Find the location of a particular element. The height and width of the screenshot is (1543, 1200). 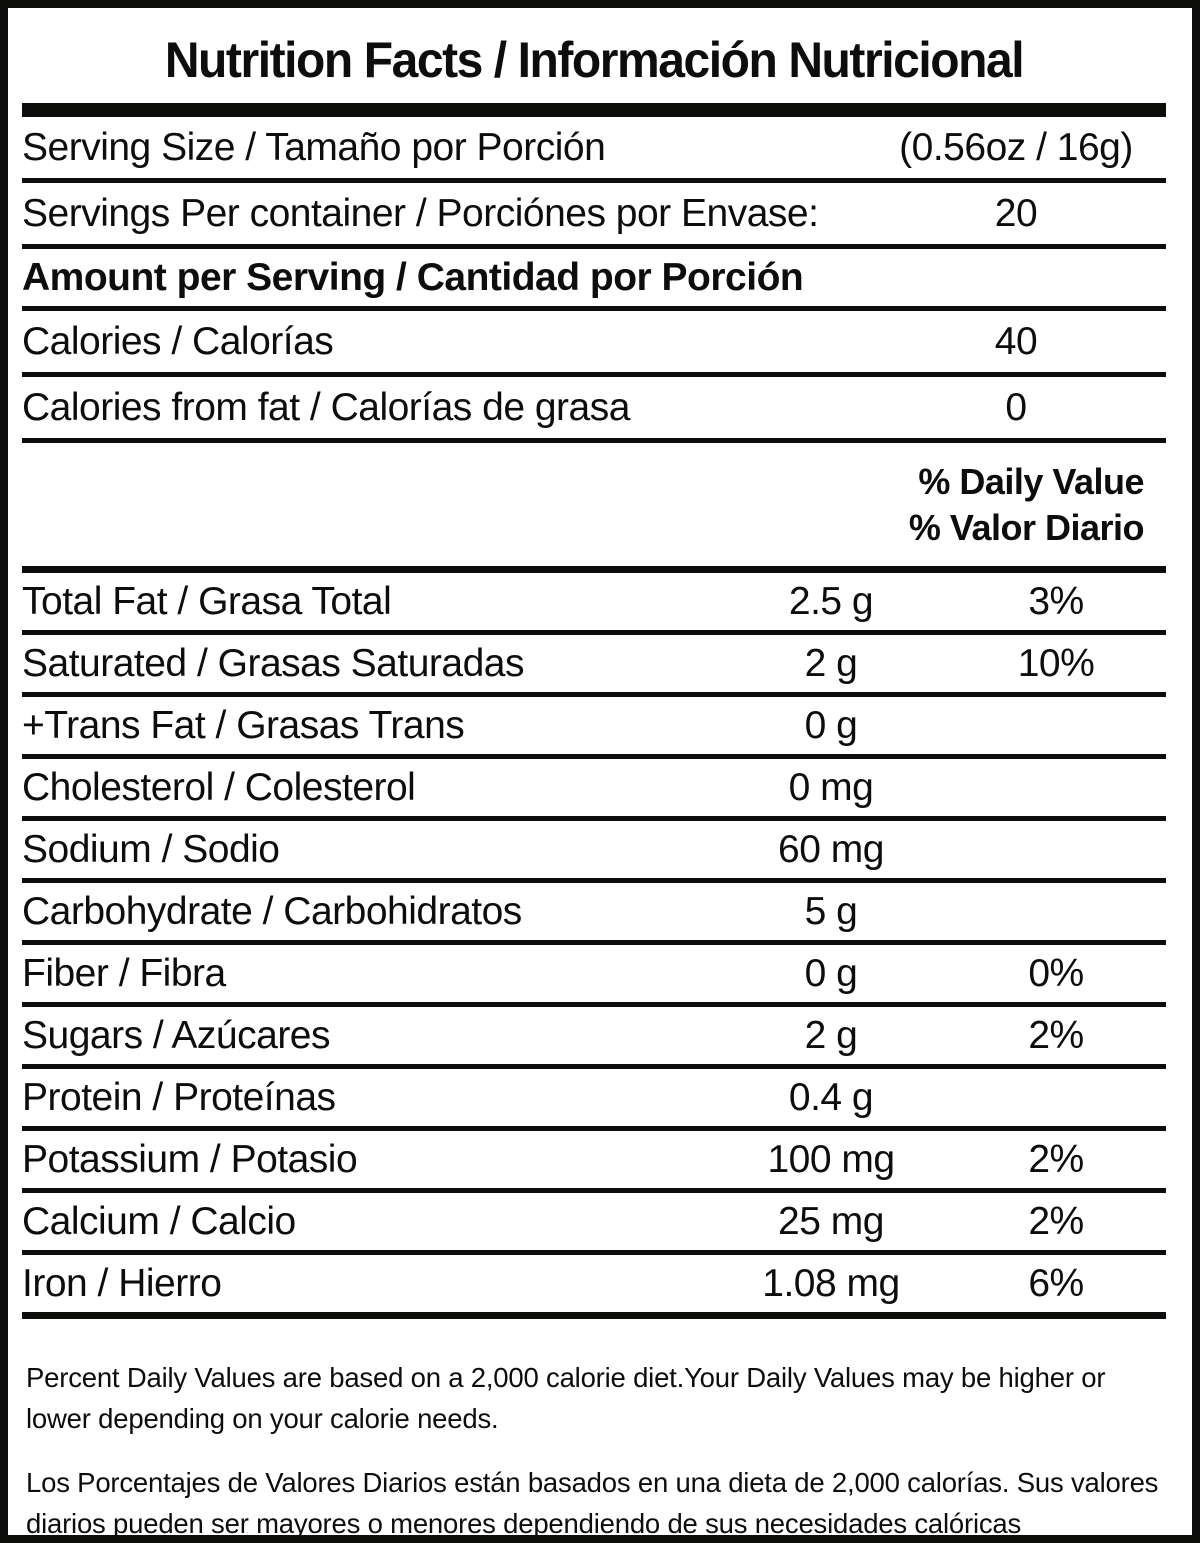

nutrient-row: Carbohydrate / Carbohidratos 5 g is located at coordinates (594, 914).